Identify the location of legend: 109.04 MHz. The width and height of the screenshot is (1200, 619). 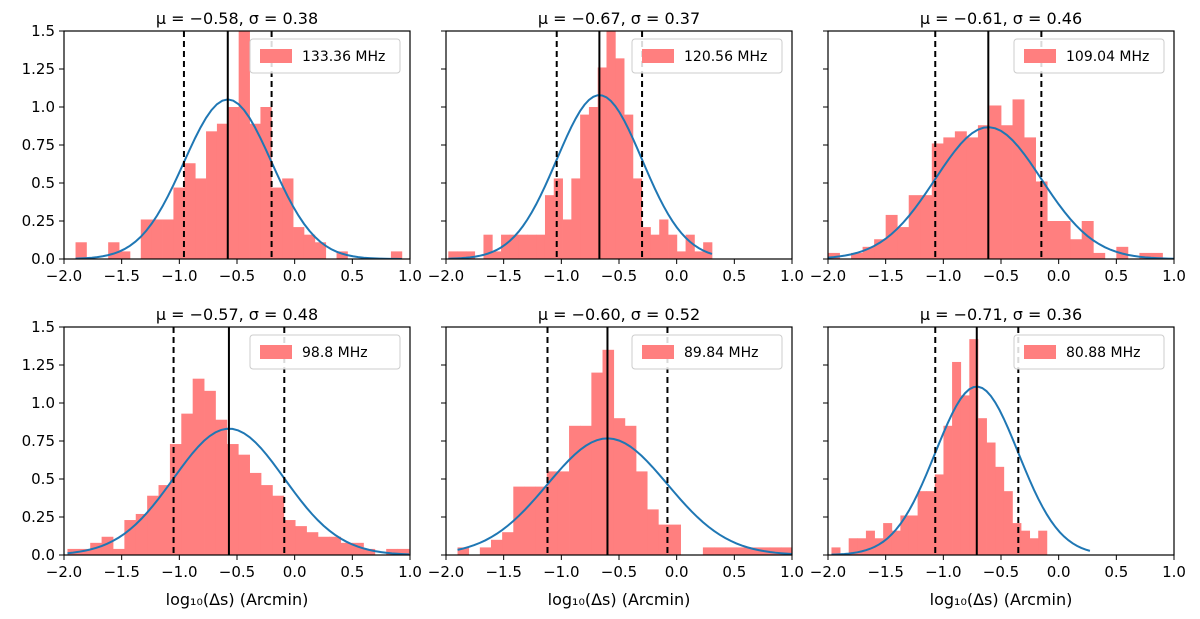
(1089, 56).